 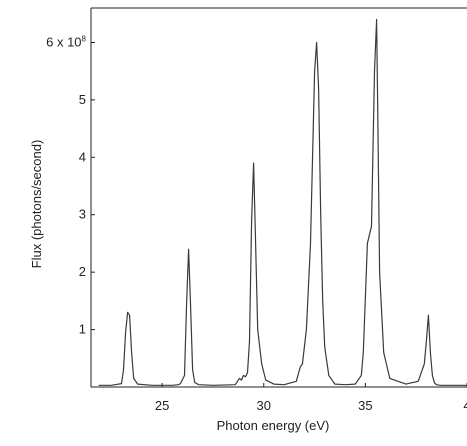 What do you see at coordinates (82, 271) in the screenshot?
I see `y-tick-label: 2` at bounding box center [82, 271].